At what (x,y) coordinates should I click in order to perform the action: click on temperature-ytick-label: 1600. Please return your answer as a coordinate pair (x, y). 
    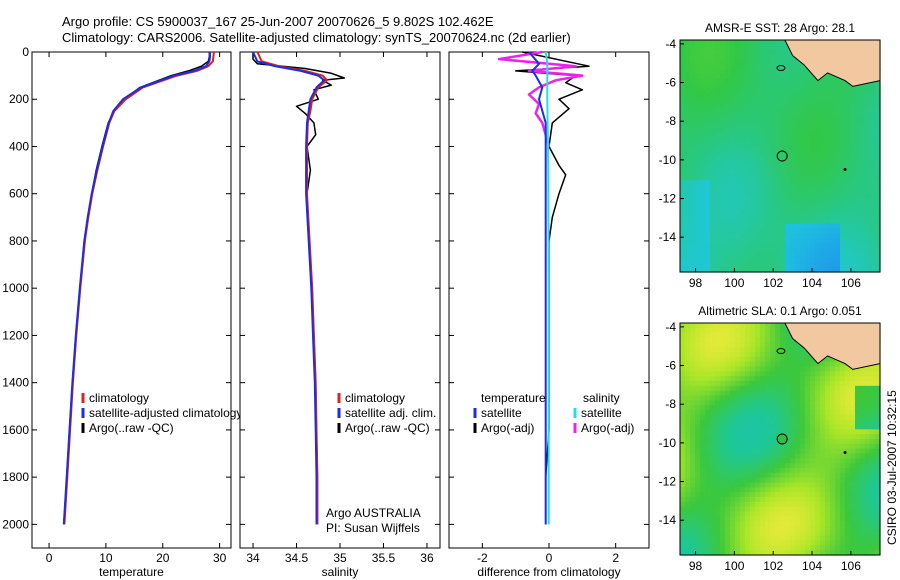
    Looking at the image, I should click on (15, 430).